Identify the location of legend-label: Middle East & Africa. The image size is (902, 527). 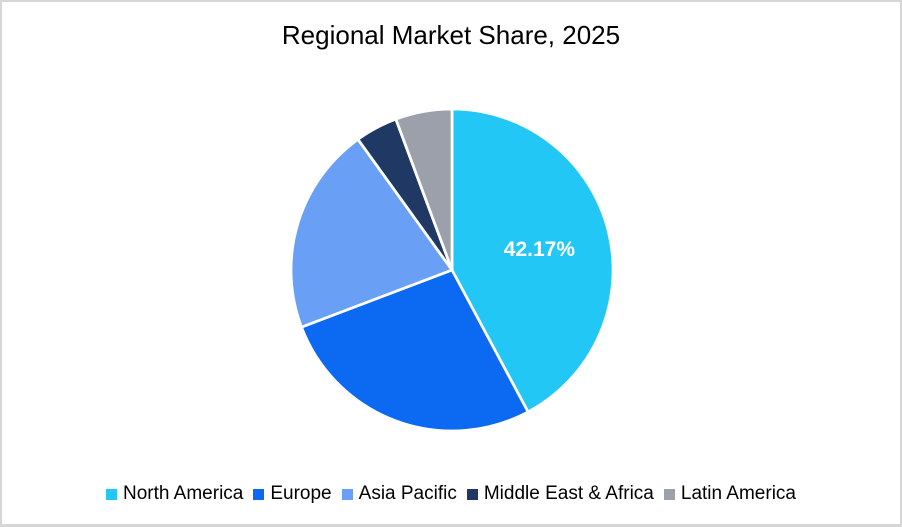
(568, 493).